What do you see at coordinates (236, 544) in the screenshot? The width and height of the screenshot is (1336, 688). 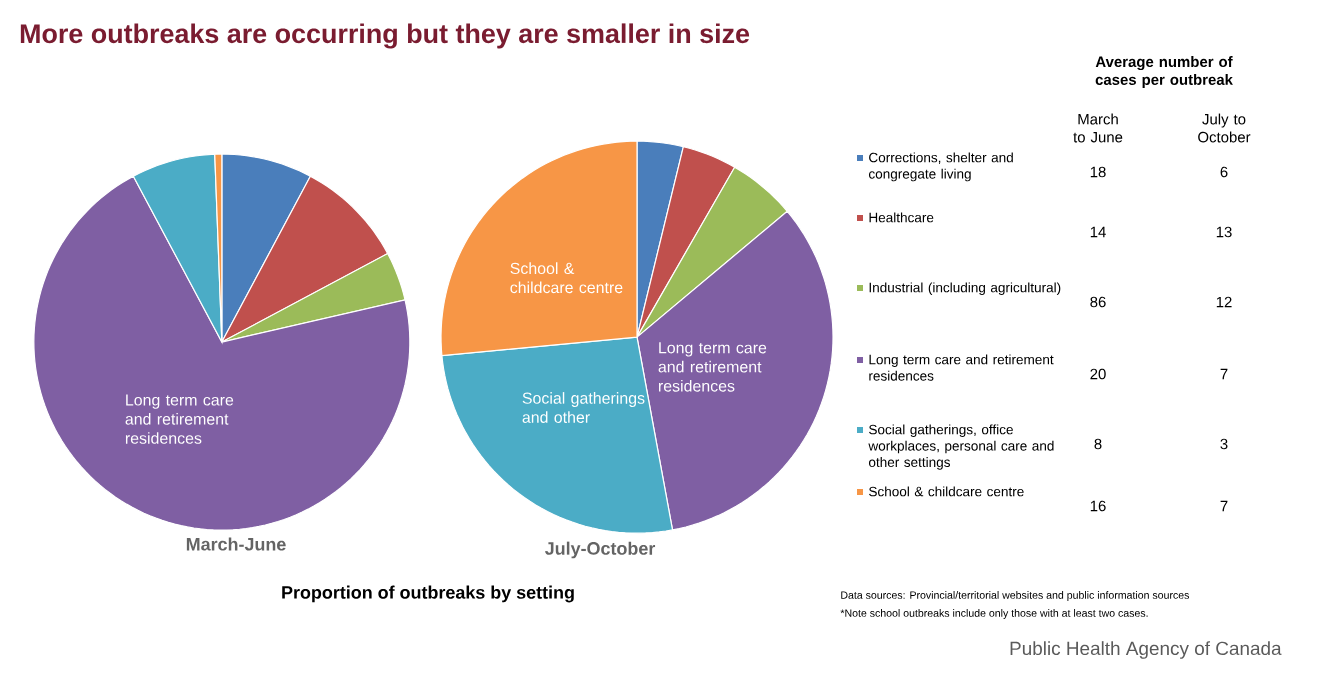 I see `text: March-June` at bounding box center [236, 544].